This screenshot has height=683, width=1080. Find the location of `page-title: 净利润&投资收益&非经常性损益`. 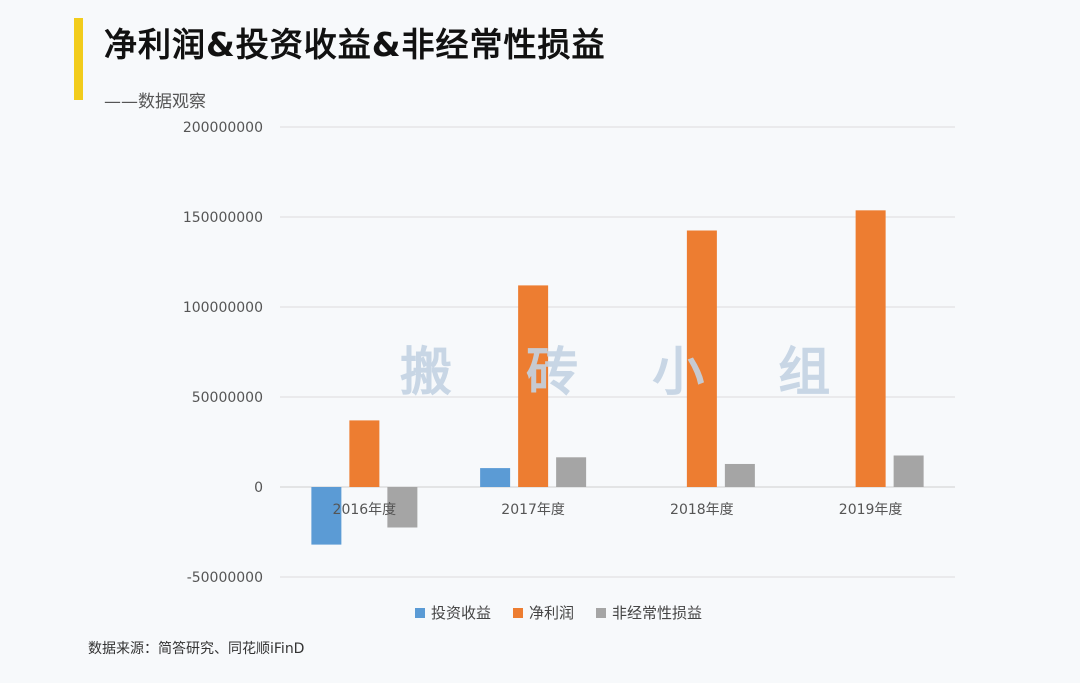

page-title: 净利润&投资收益&非经常性损益 is located at coordinates (355, 44).